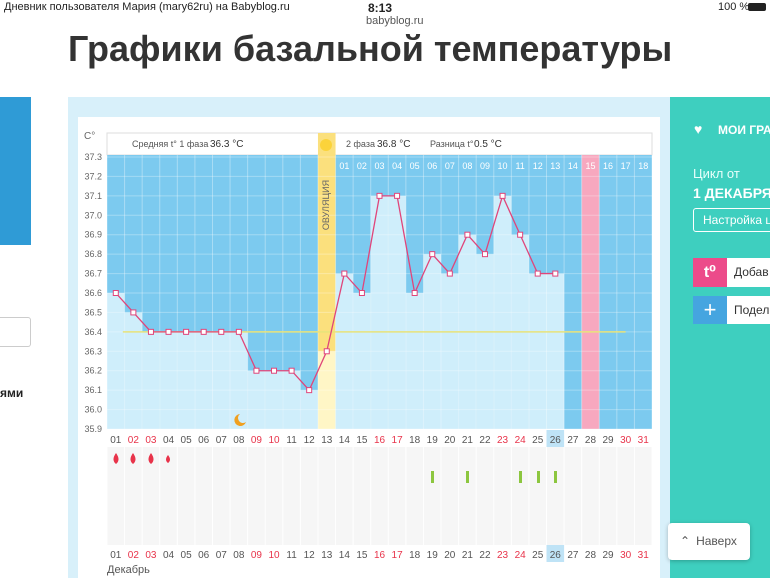  Describe the element at coordinates (521, 440) in the screenshot. I see `x-tick-label: 24` at that location.